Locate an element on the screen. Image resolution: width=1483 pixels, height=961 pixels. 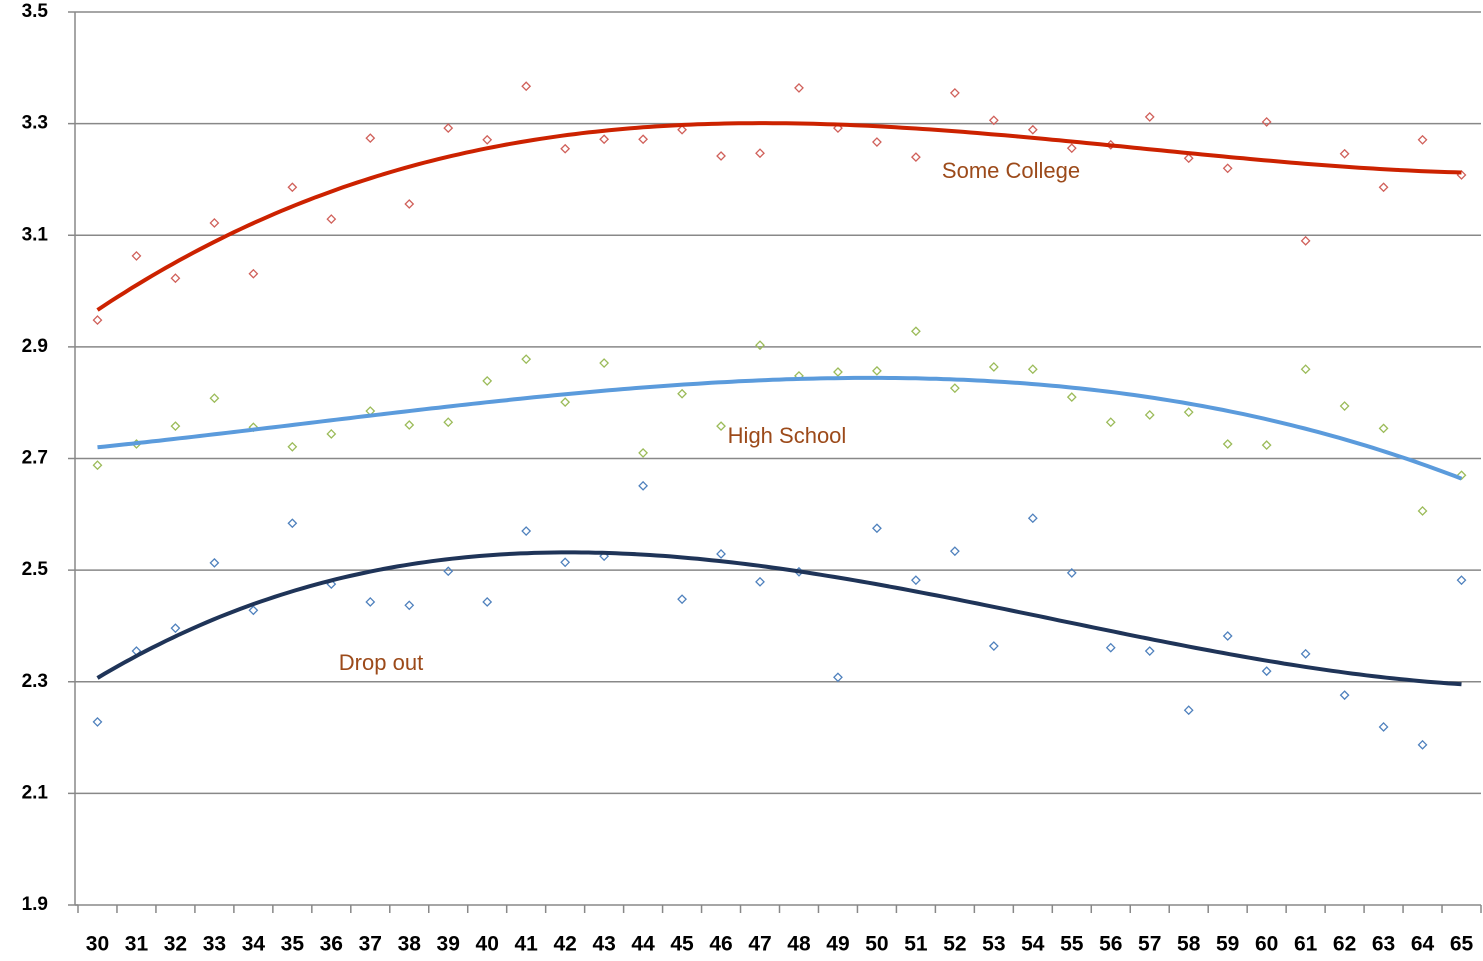
x-tick-label: 36 is located at coordinates (331, 944).